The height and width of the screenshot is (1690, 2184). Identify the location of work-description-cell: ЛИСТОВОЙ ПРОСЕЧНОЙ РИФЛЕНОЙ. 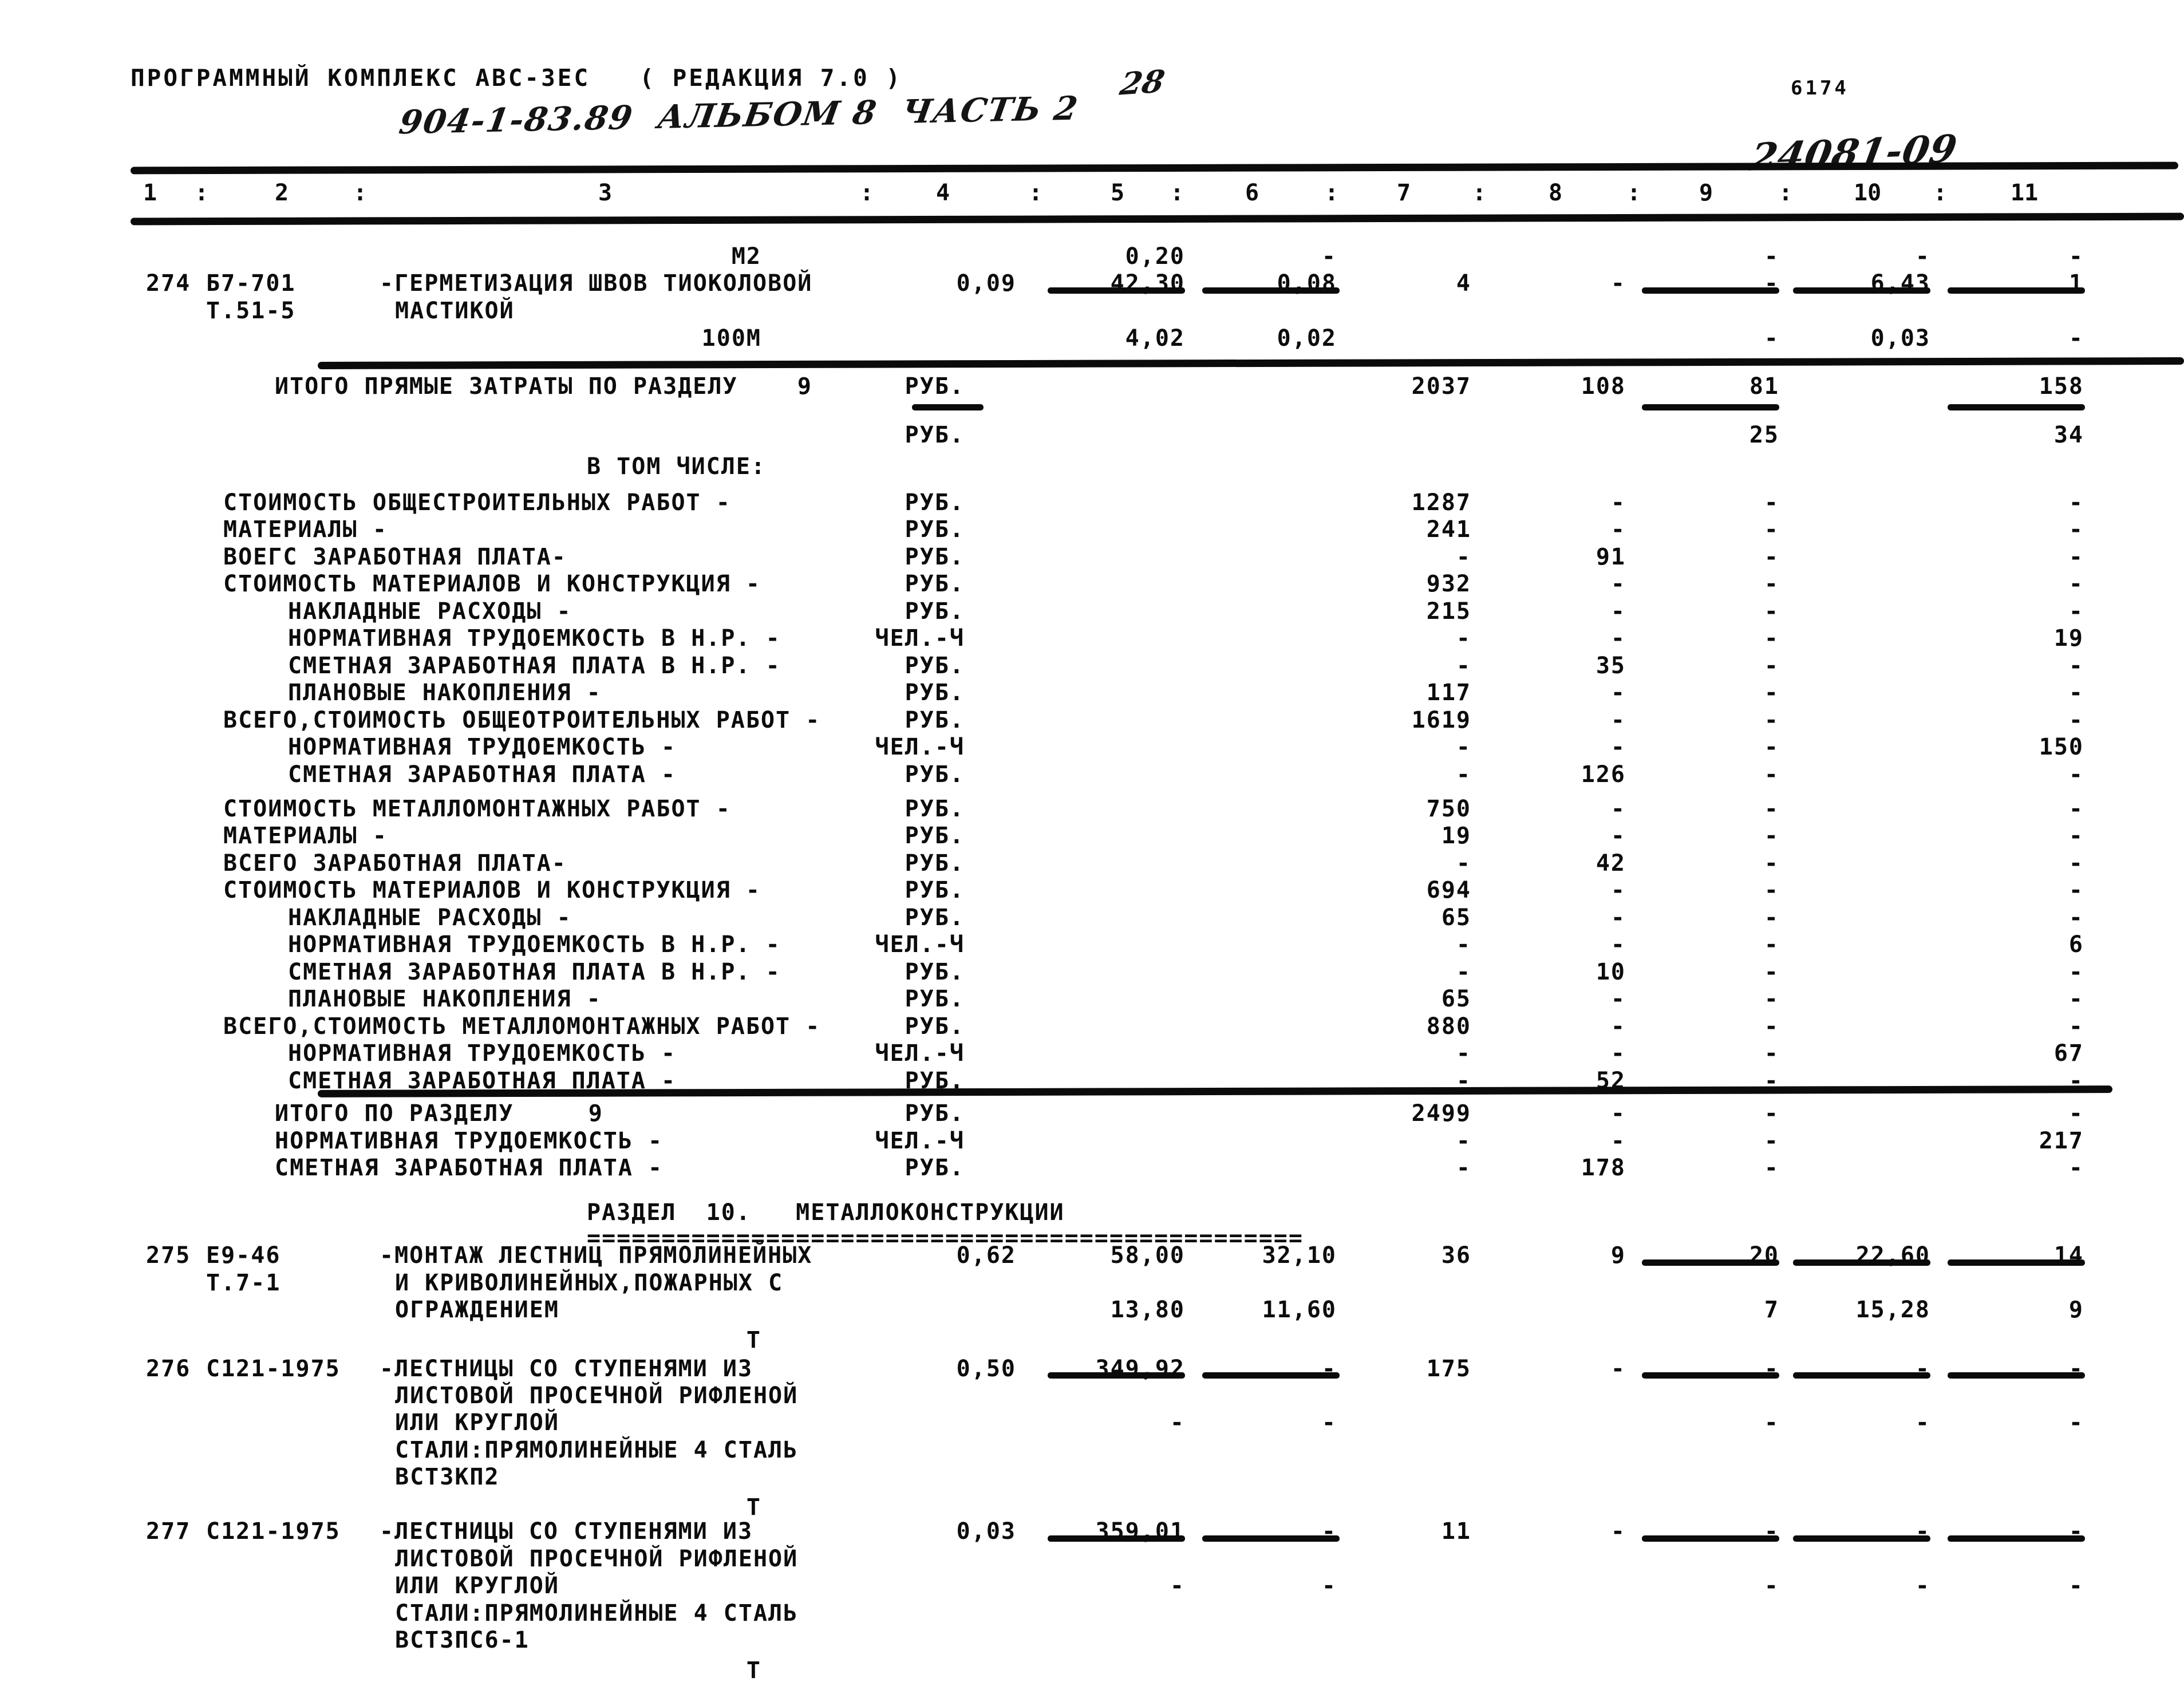
(597, 1396).